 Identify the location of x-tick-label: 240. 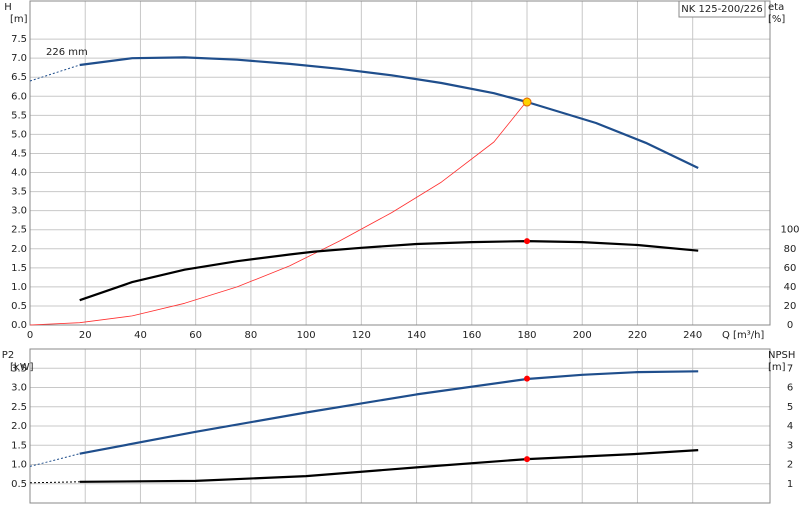
(692, 335).